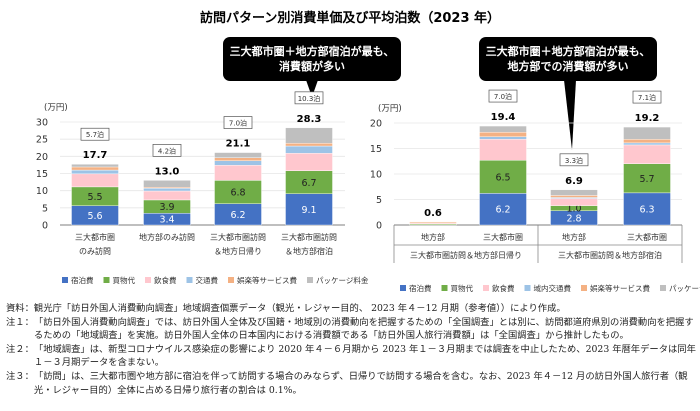  What do you see at coordinates (42, 123) in the screenshot?
I see `y-tick-label: 30` at bounding box center [42, 123].